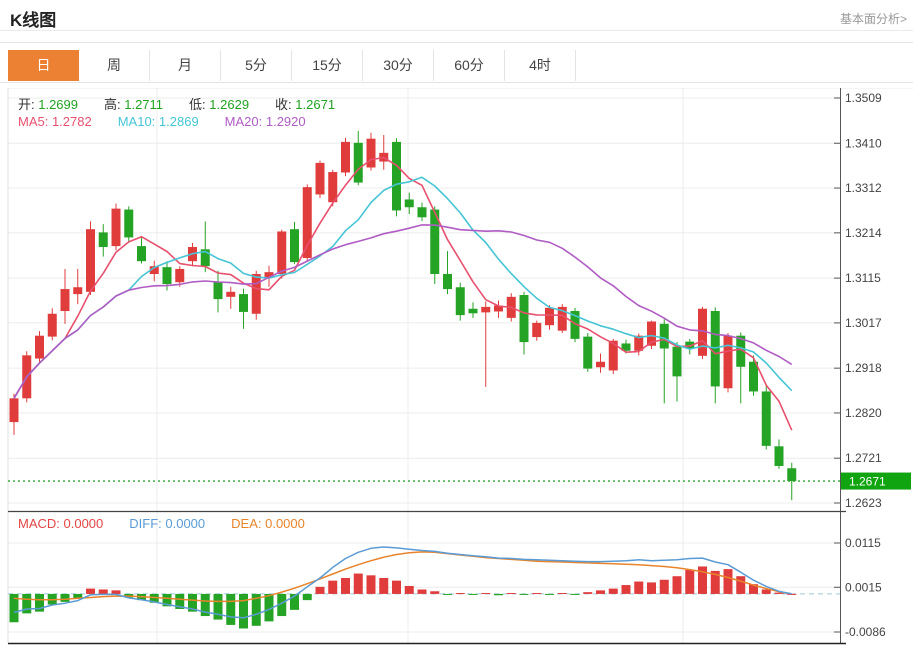 This screenshot has height=646, width=913. Describe the element at coordinates (863, 98) in the screenshot. I see `svg-text: 1.3509` at that location.